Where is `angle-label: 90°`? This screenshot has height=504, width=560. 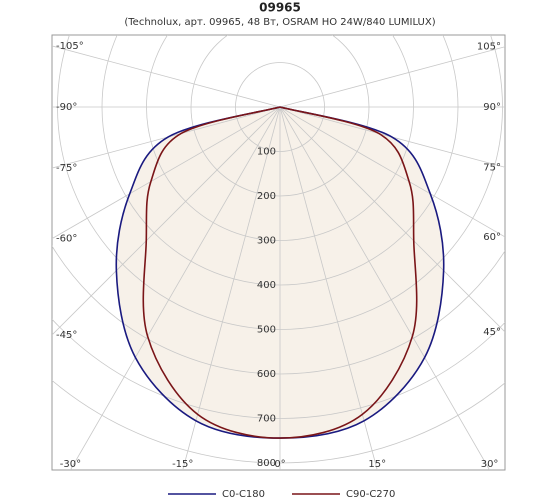 angle-label: 90° is located at coordinates (492, 107).